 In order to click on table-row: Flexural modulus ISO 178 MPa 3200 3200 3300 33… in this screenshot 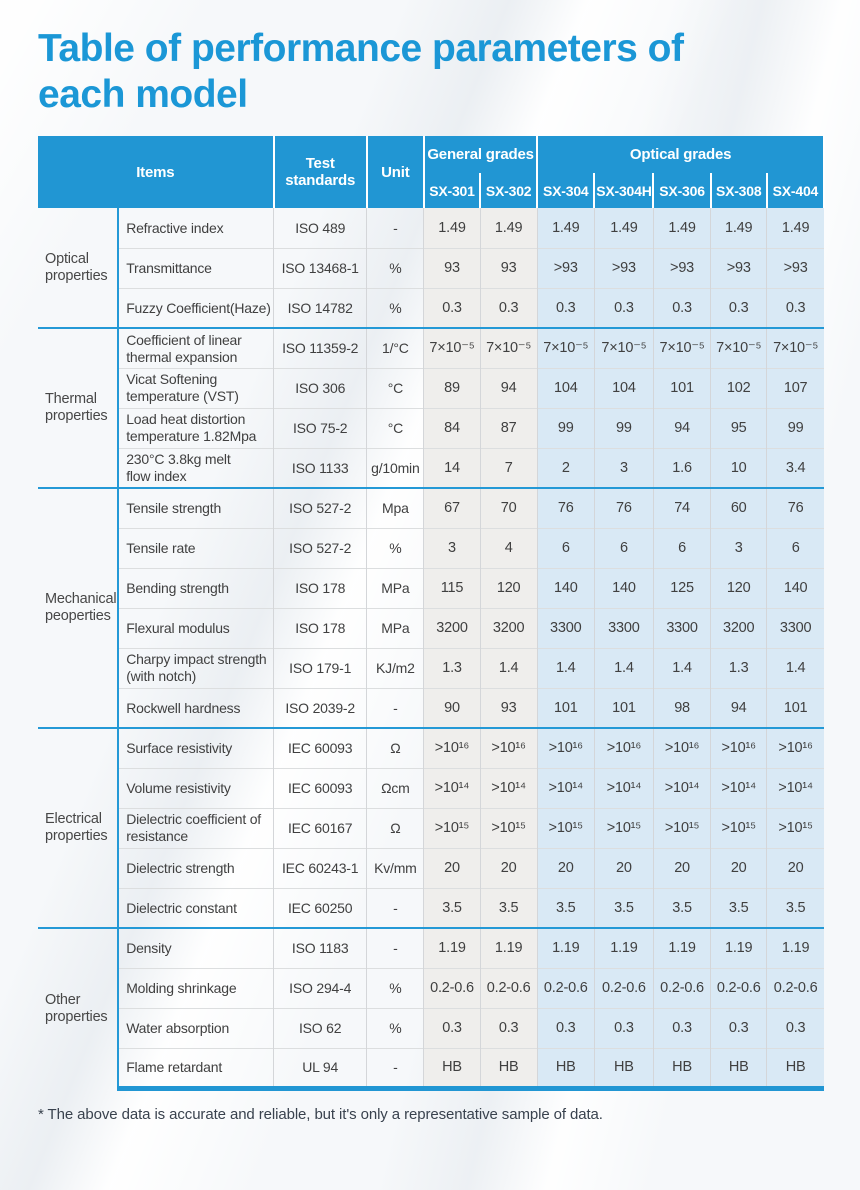, I will do `click(431, 628)`.